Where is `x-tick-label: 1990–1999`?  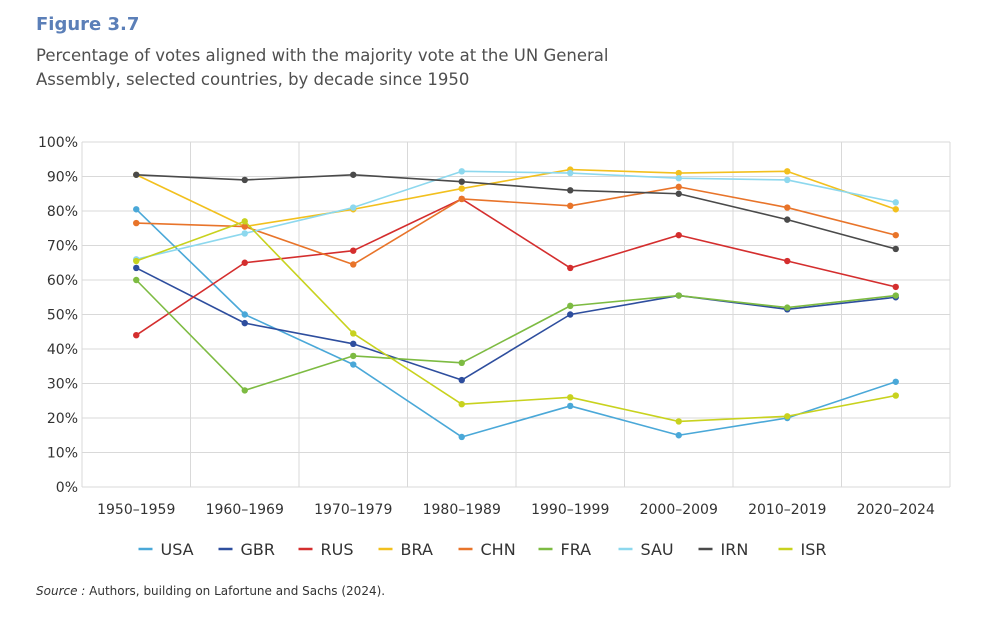
x-tick-label: 1990–1999 is located at coordinates (570, 510).